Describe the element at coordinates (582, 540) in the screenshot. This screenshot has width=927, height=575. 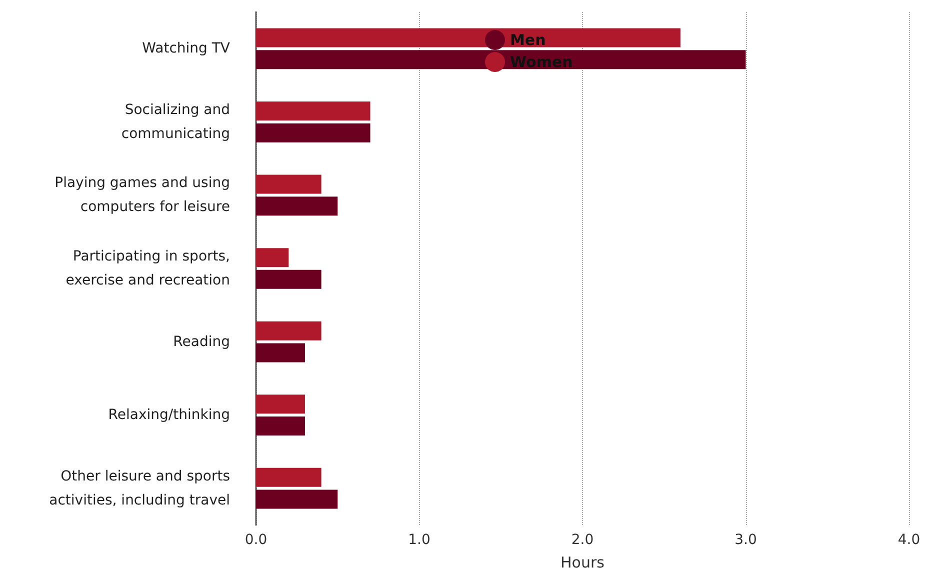
I see `x-tick-label: 2.0` at that location.